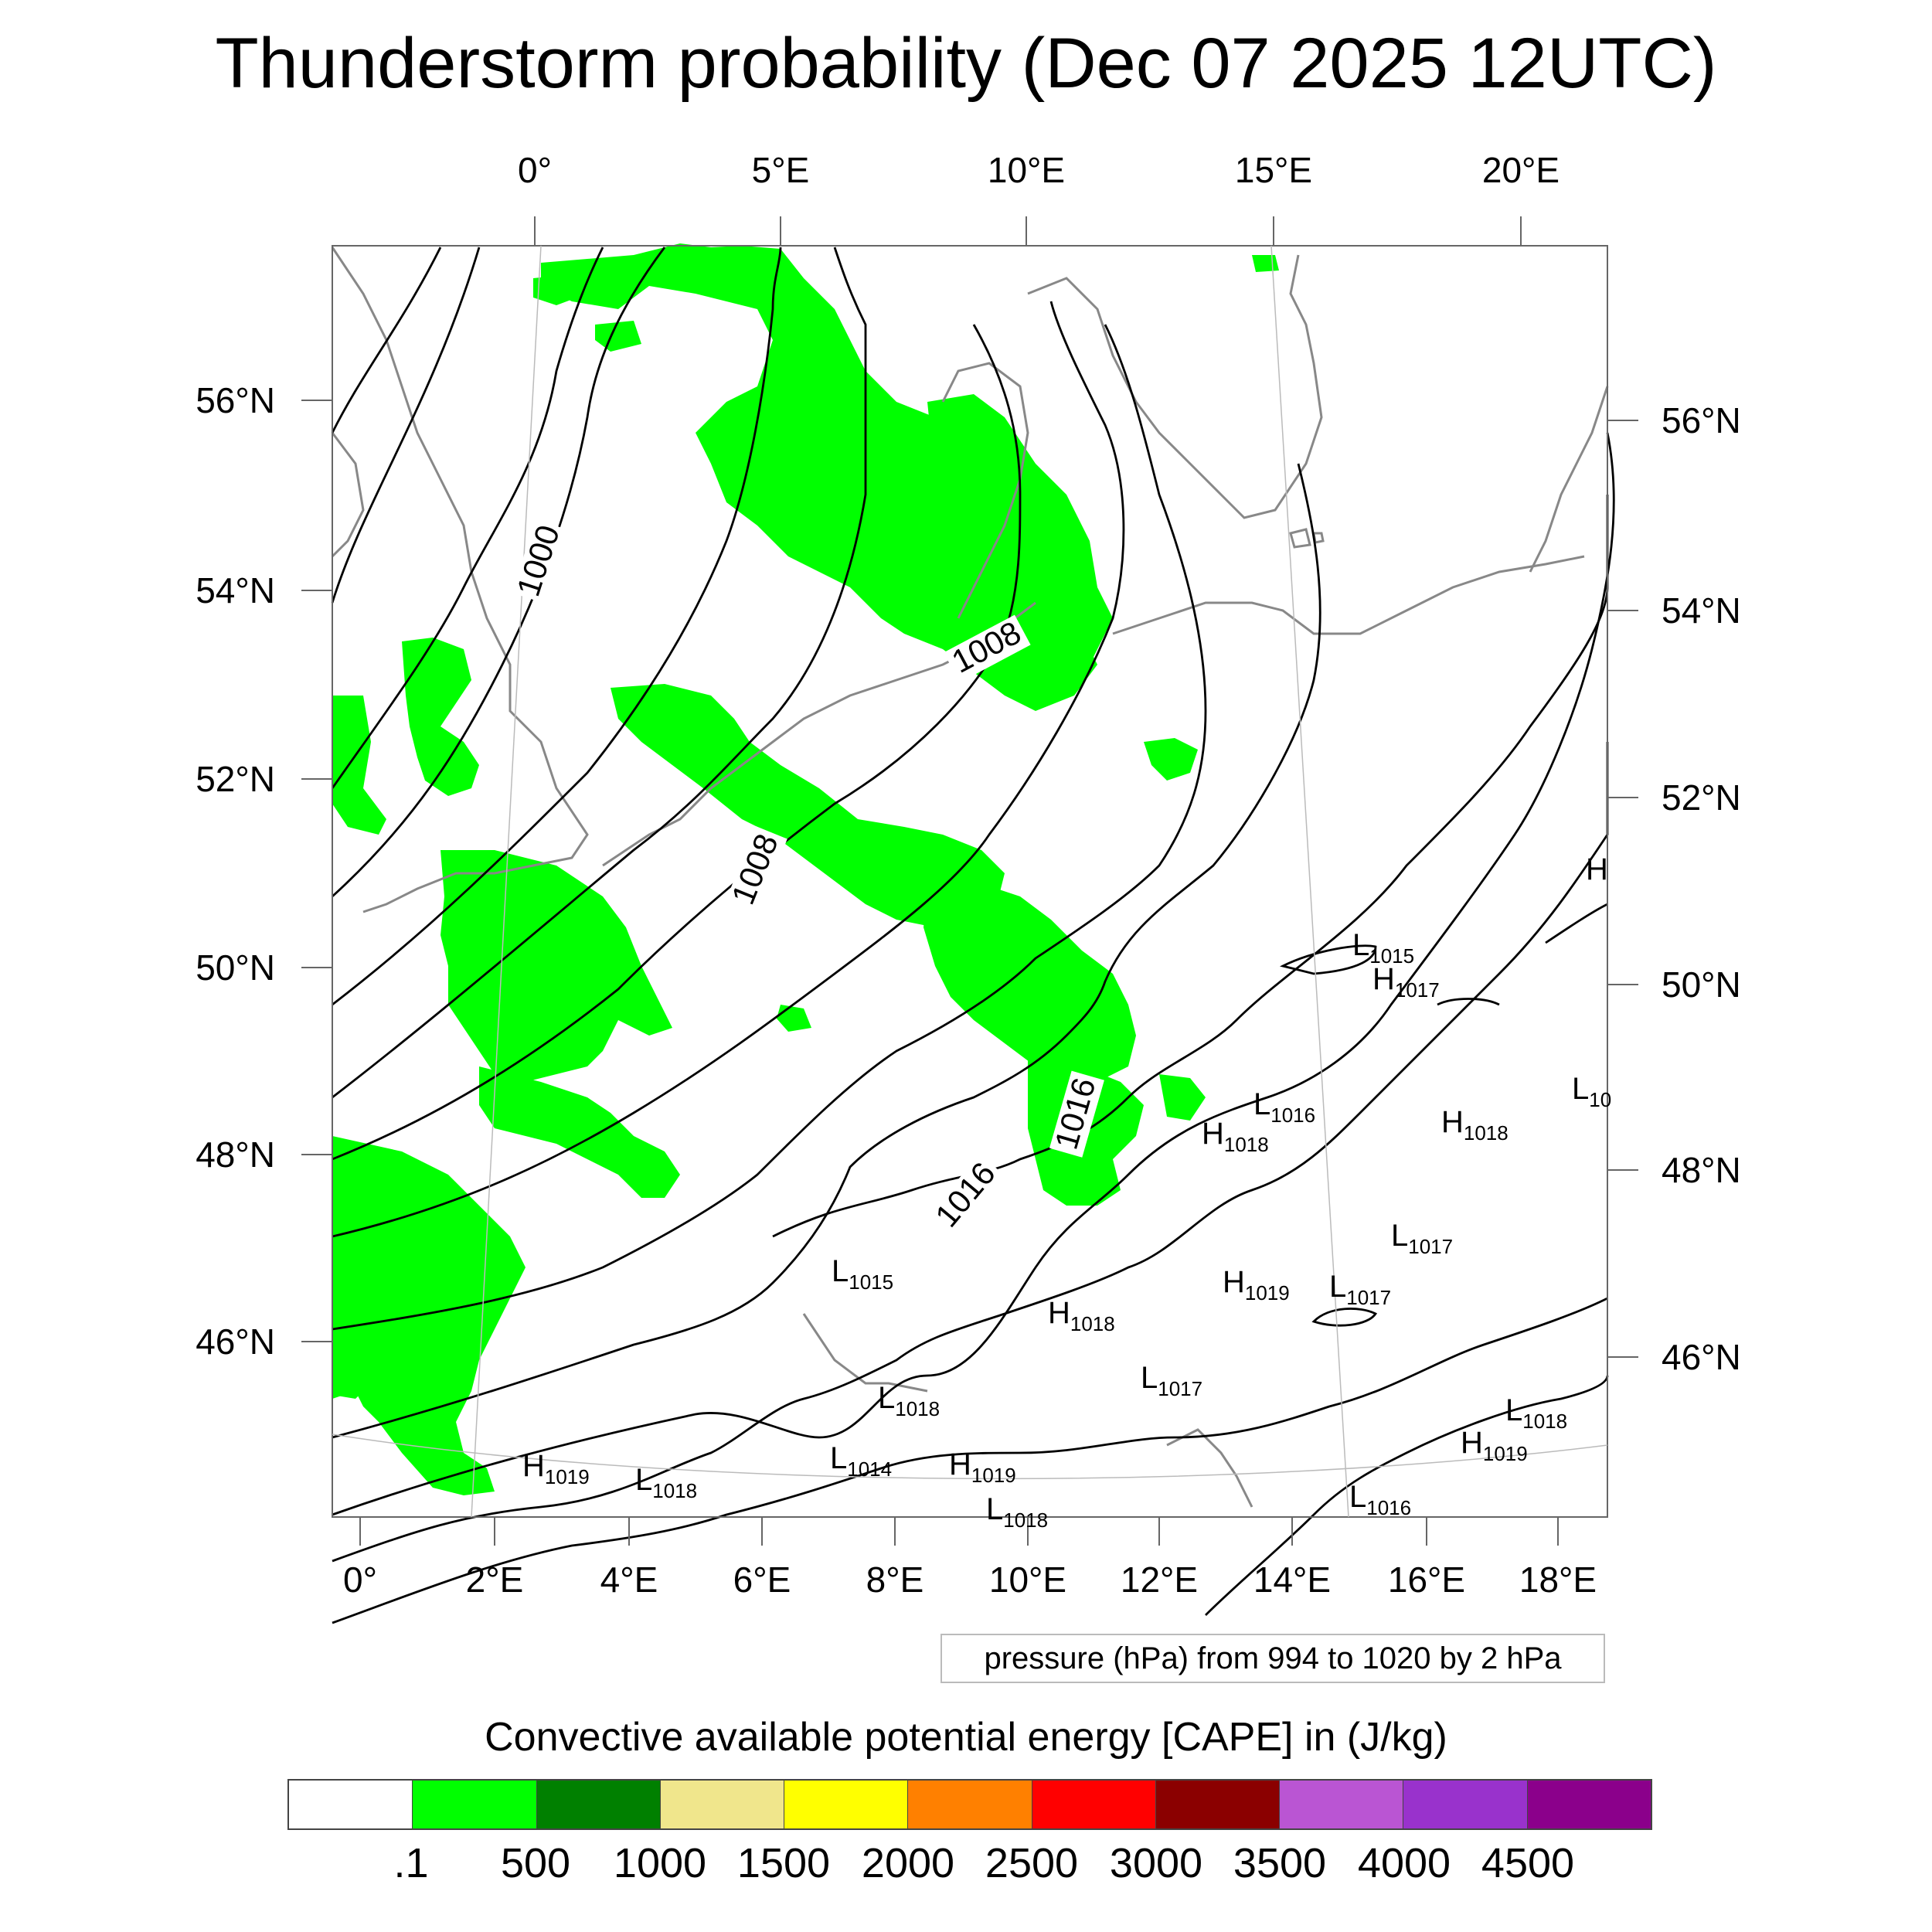  I want to click on bottom-lon-label: 4°E, so click(629, 1580).